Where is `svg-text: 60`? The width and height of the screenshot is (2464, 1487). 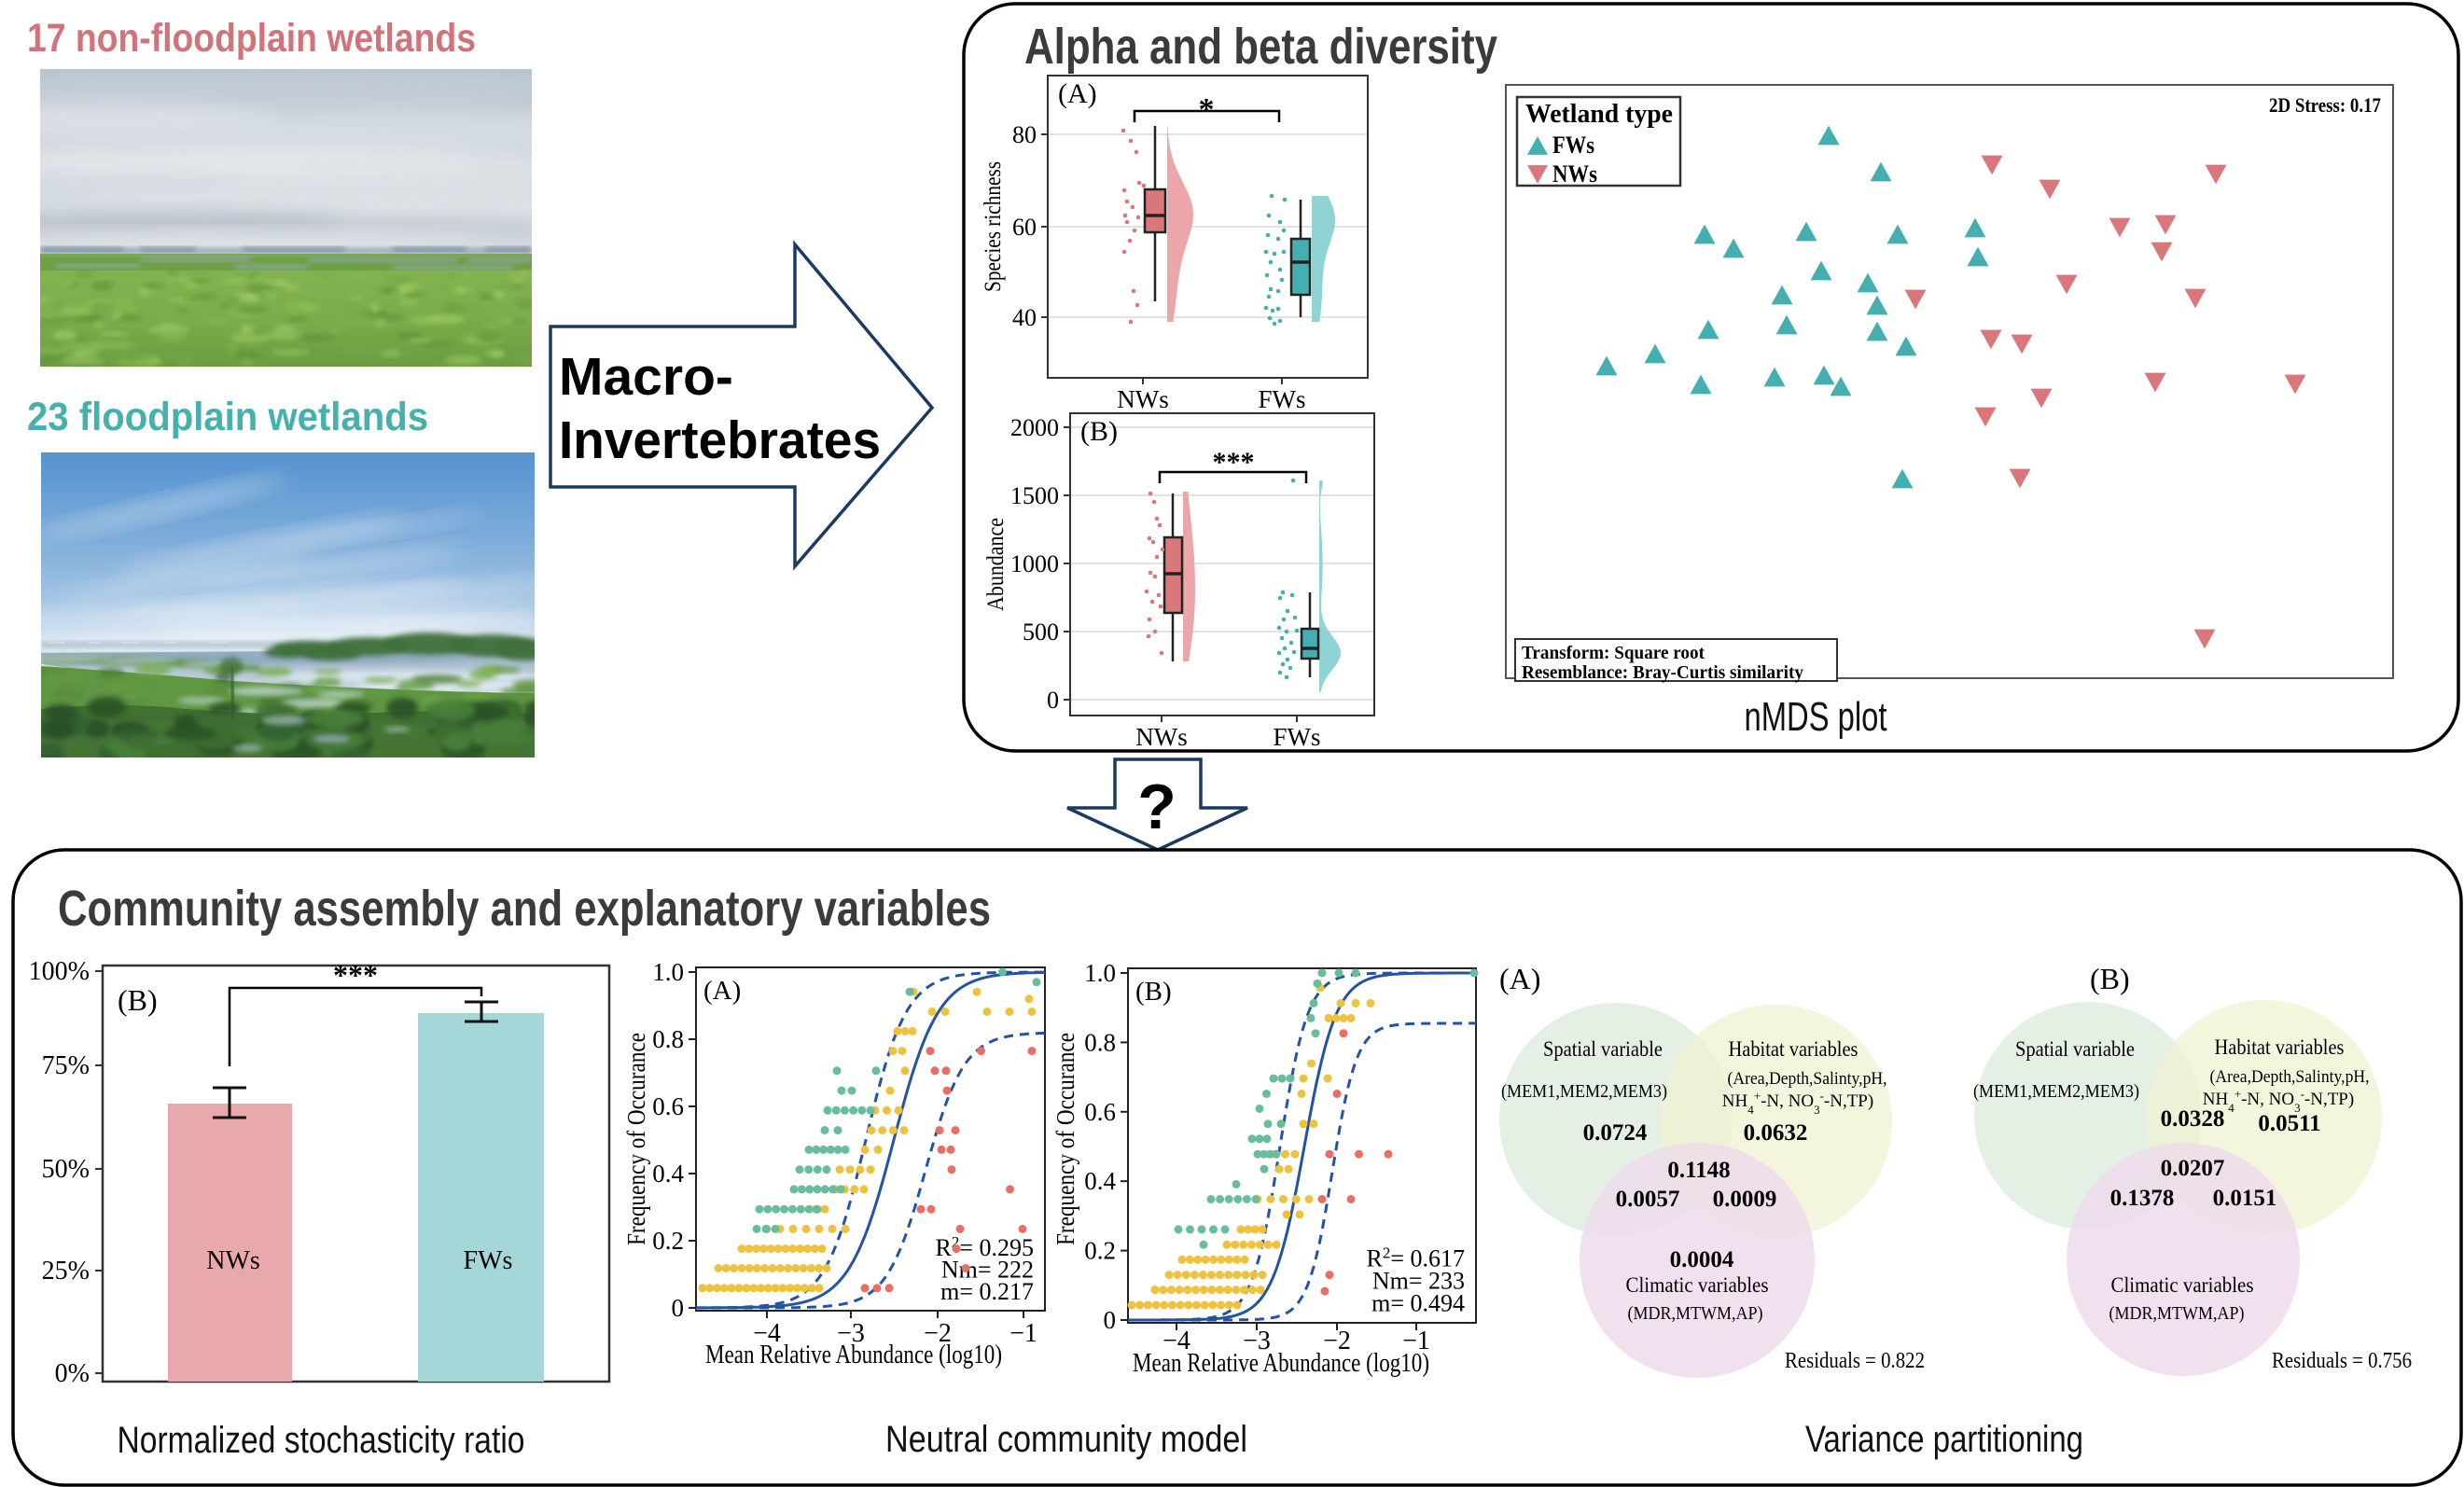
svg-text: 60 is located at coordinates (1024, 227).